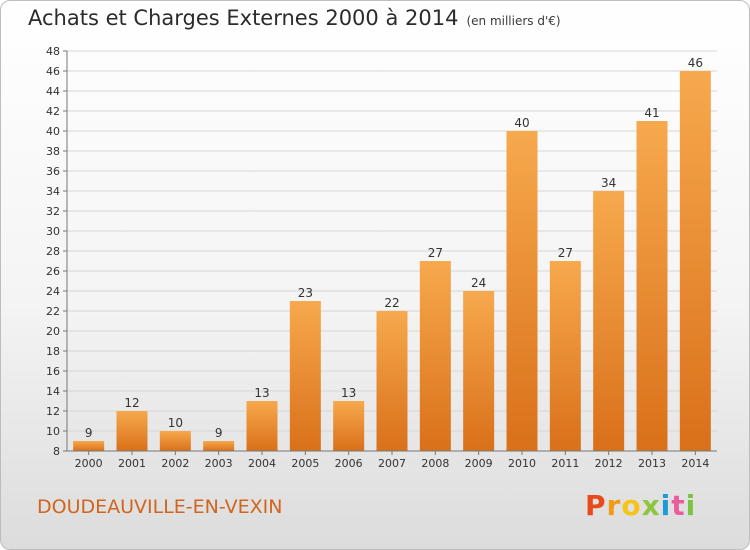  Describe the element at coordinates (565, 356) in the screenshot. I see `bar-2011` at that location.